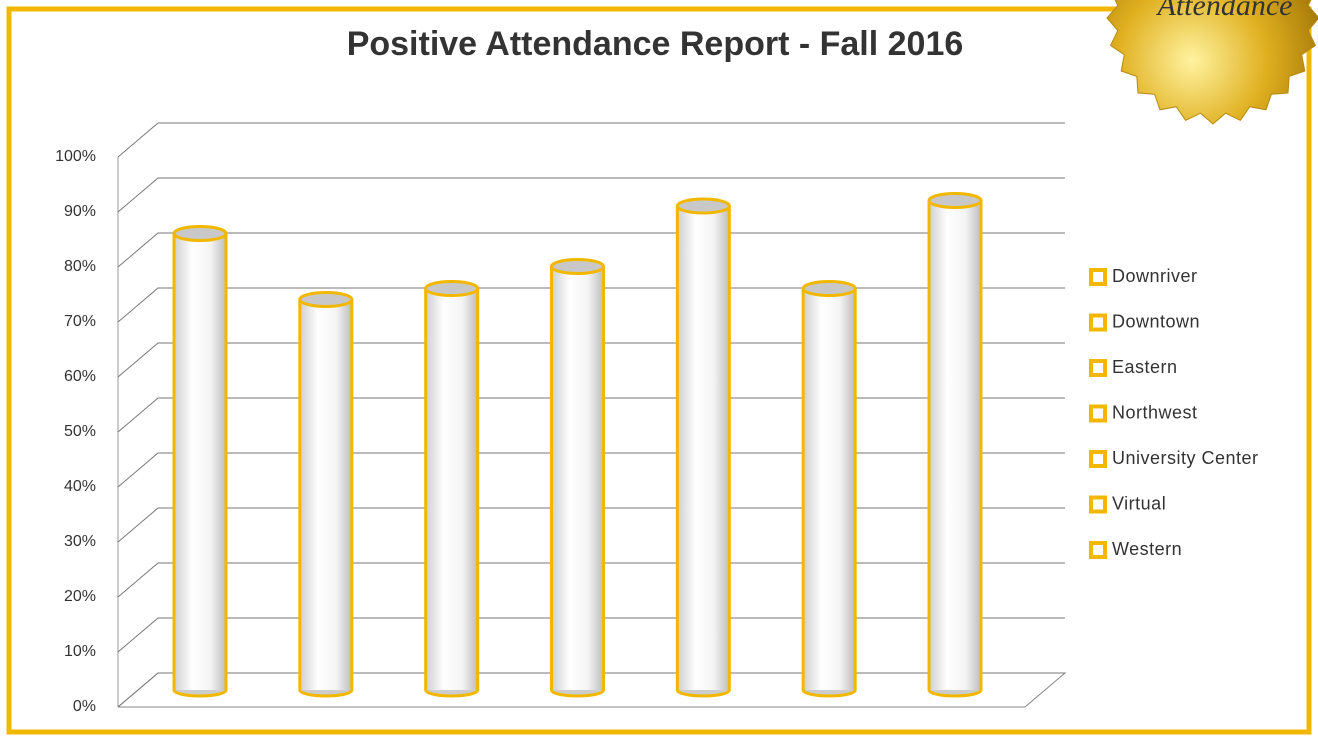 The height and width of the screenshot is (740, 1318). I want to click on y-tick-label: 70%, so click(80, 321).